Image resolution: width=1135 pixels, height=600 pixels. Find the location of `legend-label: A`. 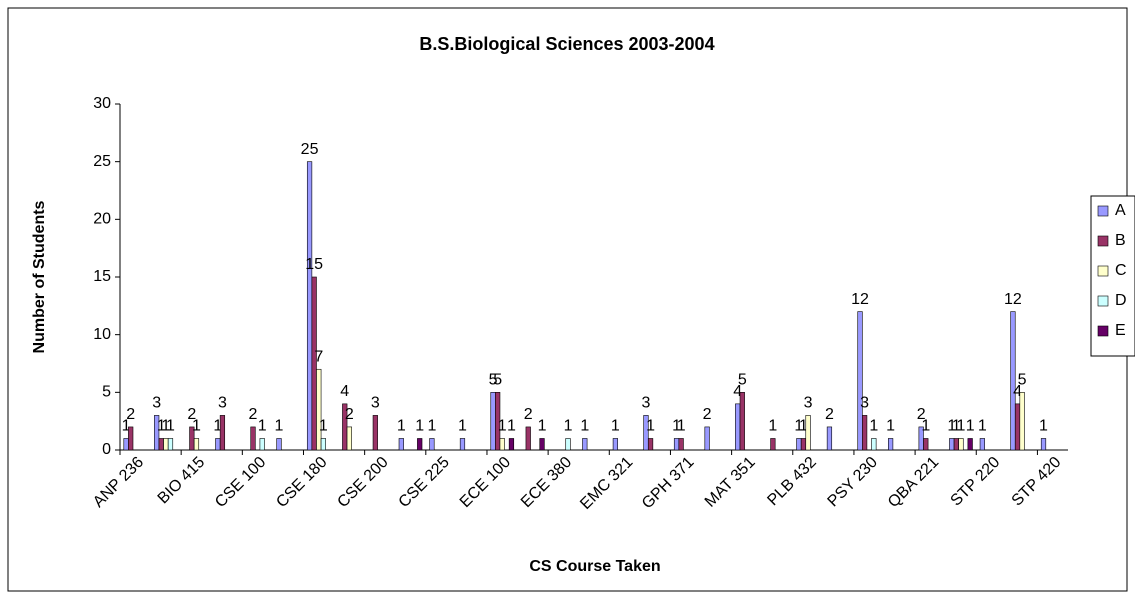

legend-label: A is located at coordinates (1120, 210).